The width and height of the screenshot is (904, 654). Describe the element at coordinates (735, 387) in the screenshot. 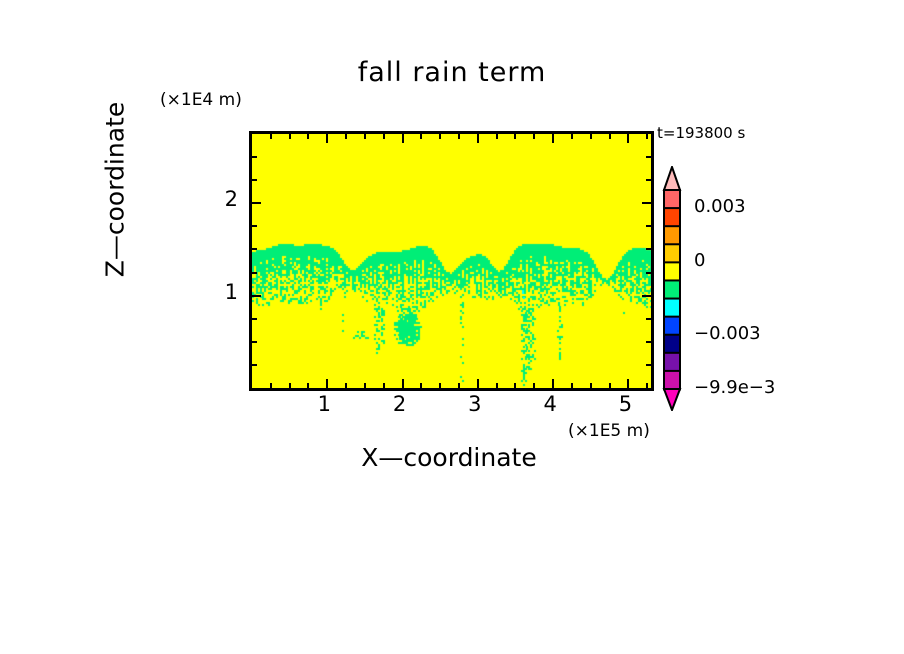

I see `colorbar-label-min: −9.9e−3` at that location.